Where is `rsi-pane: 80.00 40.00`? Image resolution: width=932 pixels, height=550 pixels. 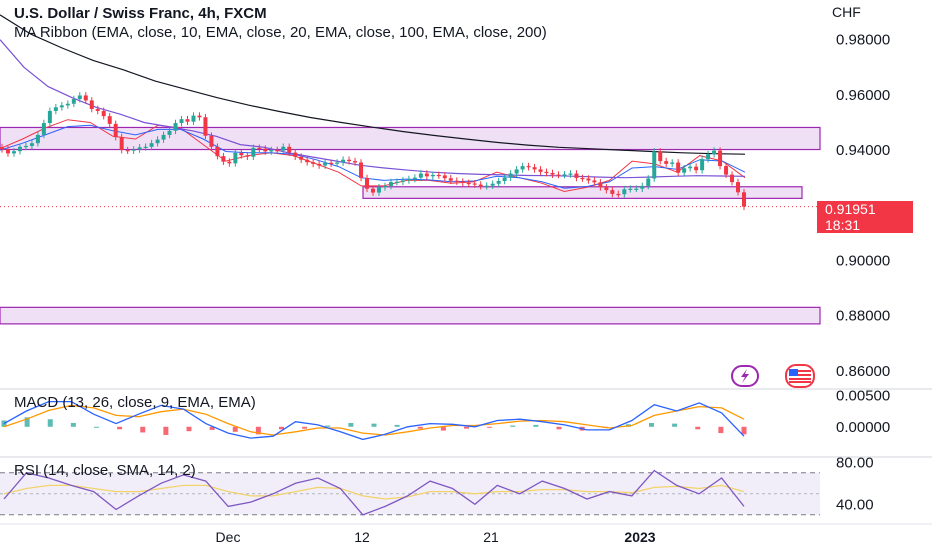
rsi-pane: 80.00 40.00 is located at coordinates (437, 485).